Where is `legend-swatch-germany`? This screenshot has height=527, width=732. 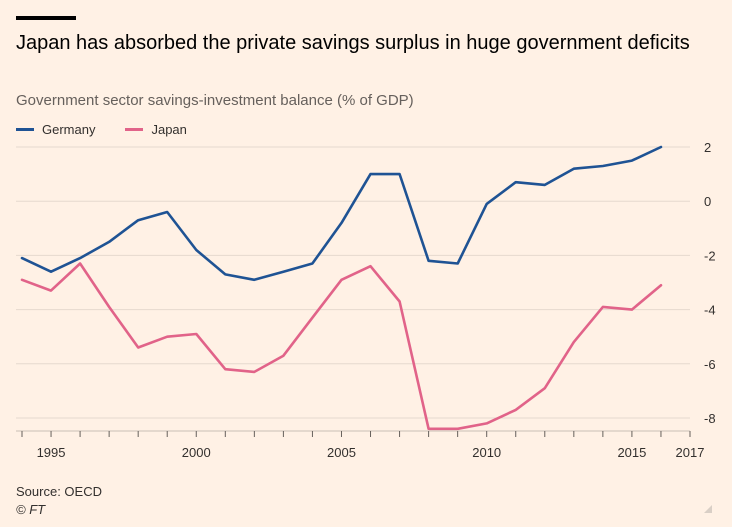 legend-swatch-germany is located at coordinates (25, 129).